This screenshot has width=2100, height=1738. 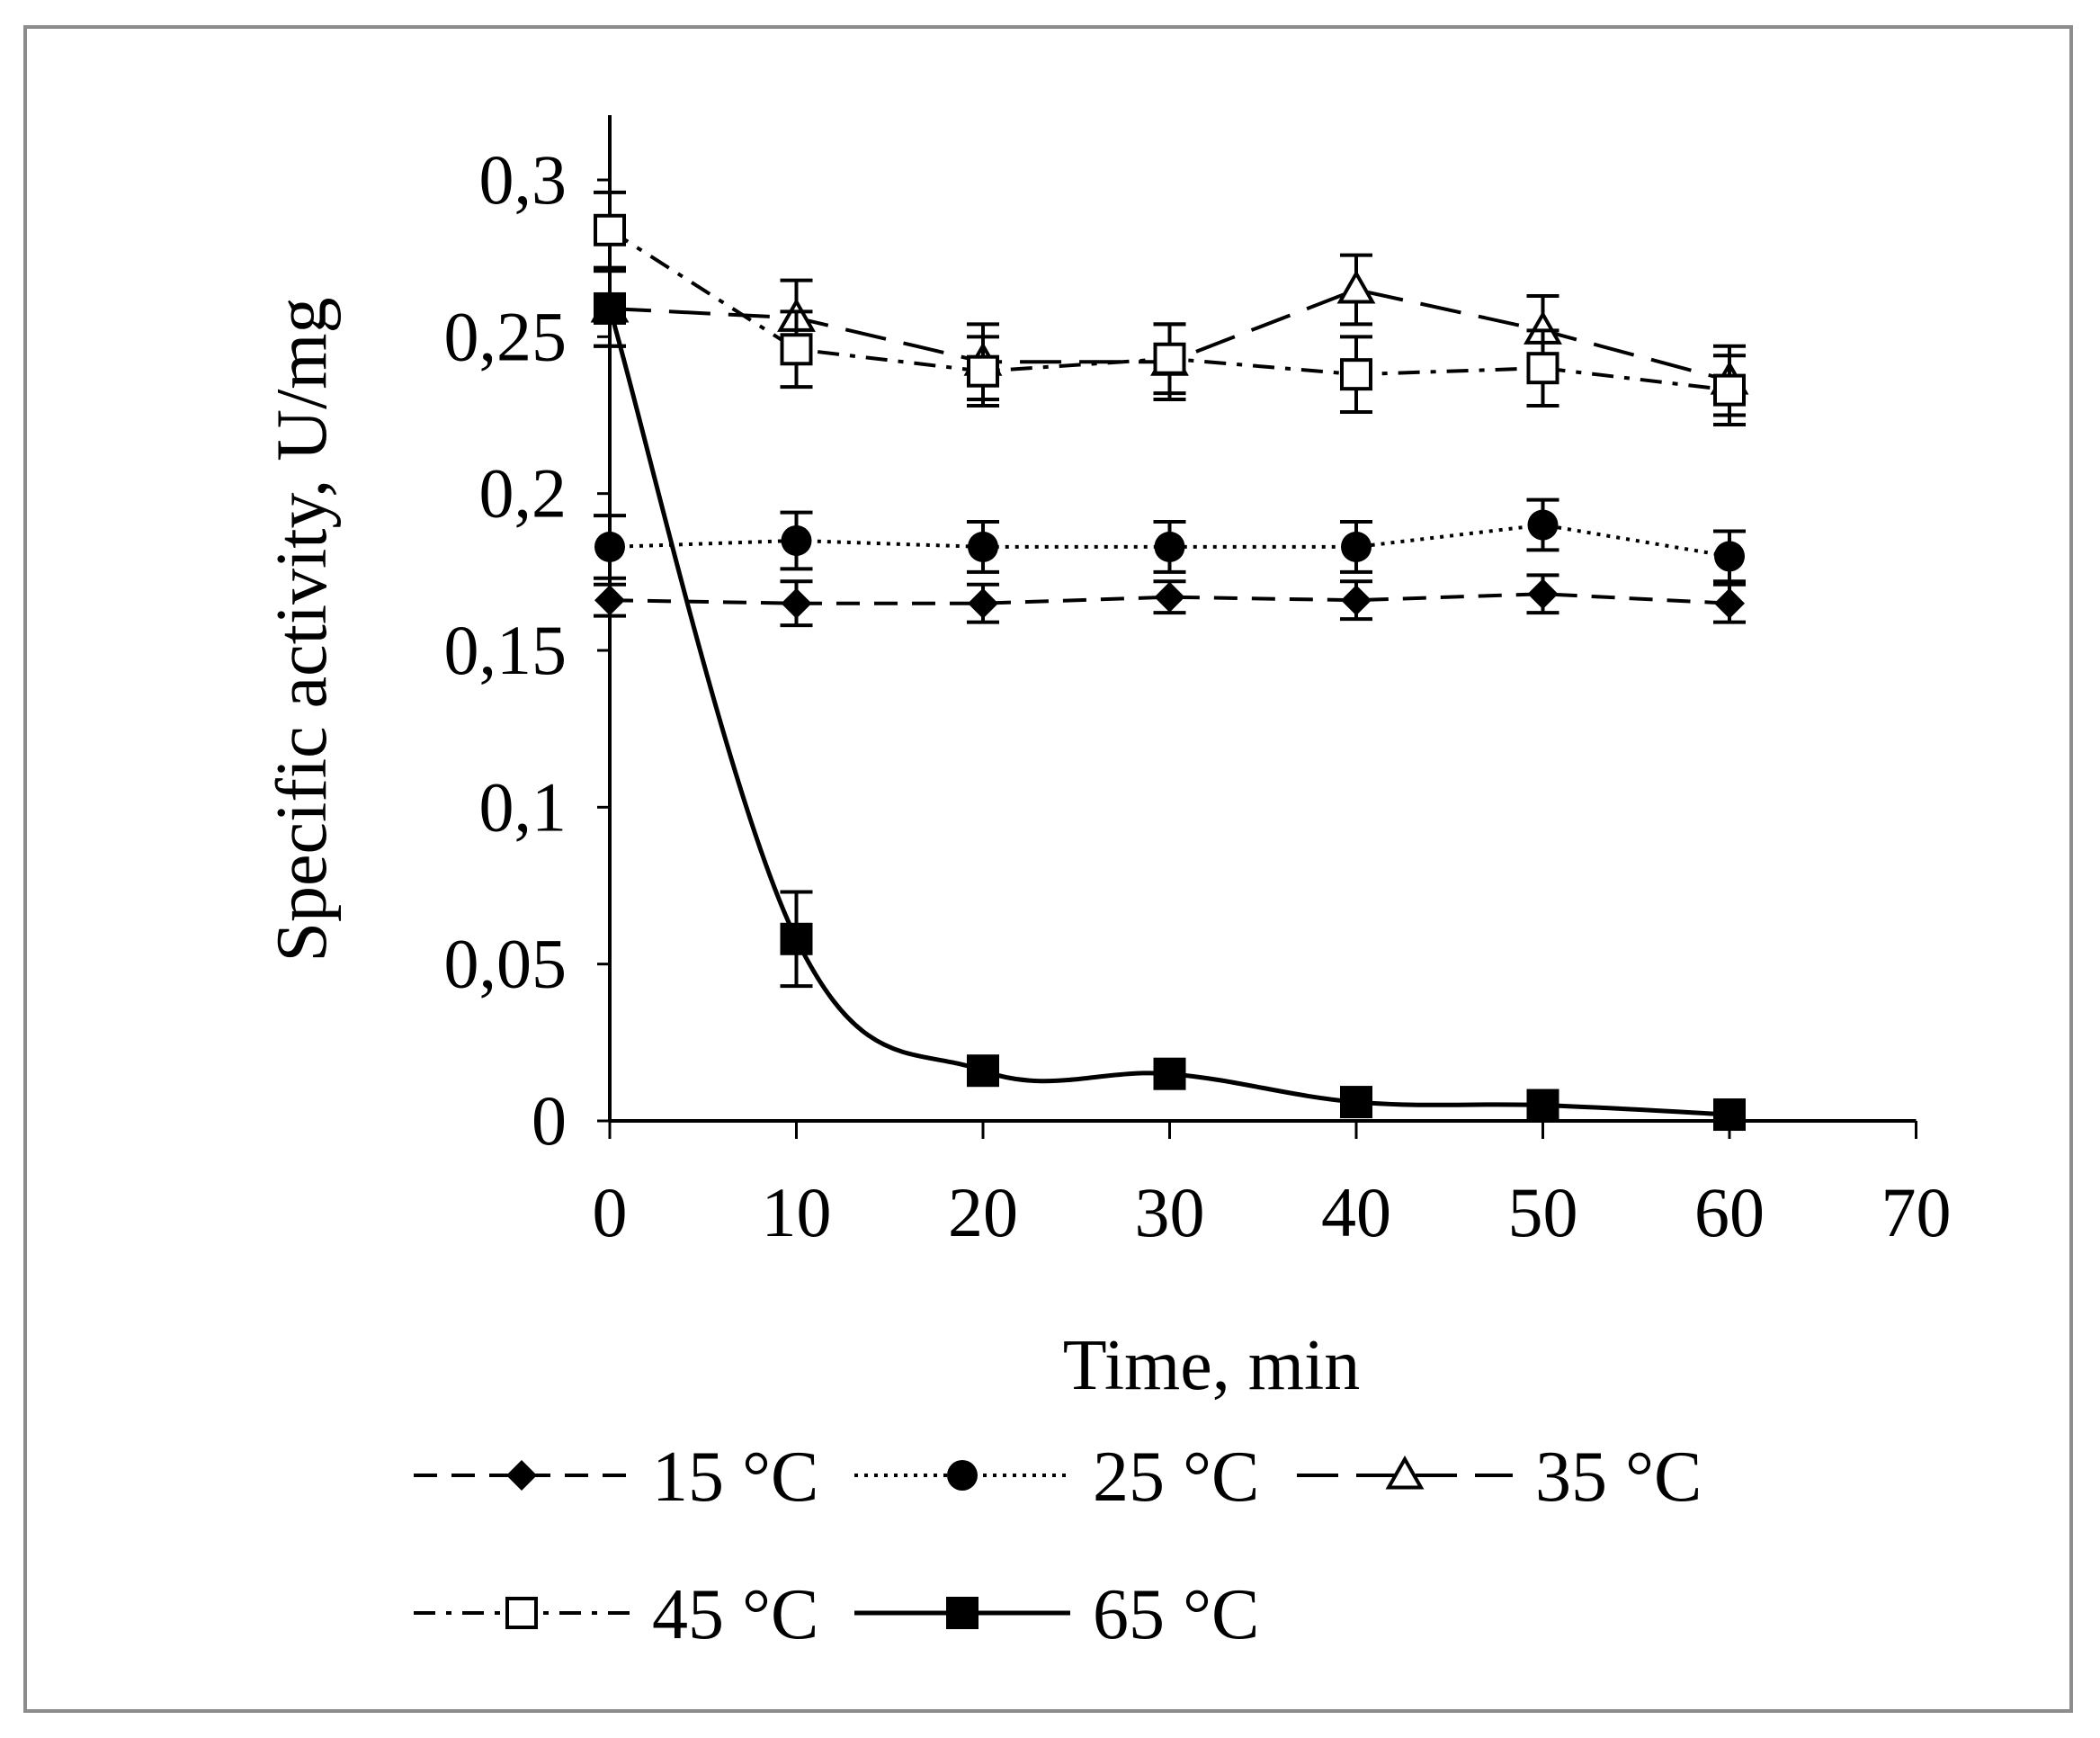 I want to click on y-axis-title: Specific activity, U/mg, so click(x=302, y=629).